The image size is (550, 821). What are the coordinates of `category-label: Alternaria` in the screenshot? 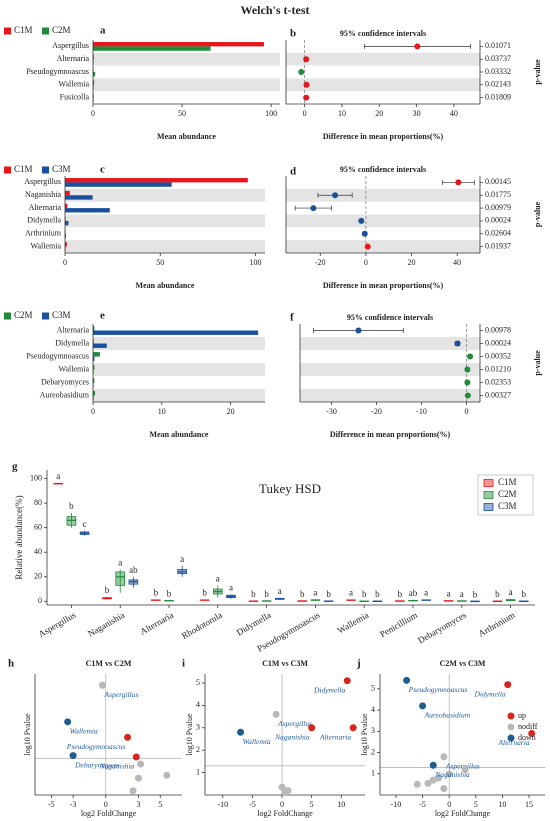 It's located at (73, 329).